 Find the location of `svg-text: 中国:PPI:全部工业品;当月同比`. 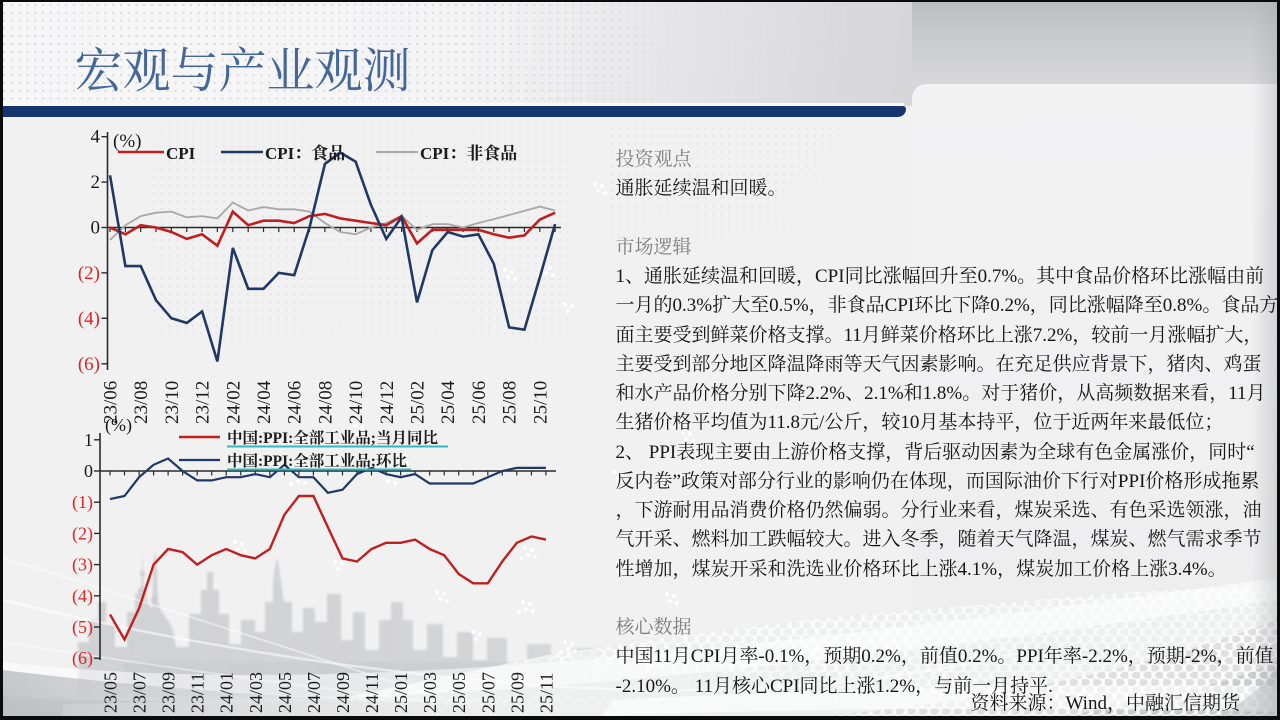

svg-text: 中国:PPI:全部工业品;当月同比 is located at coordinates (332, 437).